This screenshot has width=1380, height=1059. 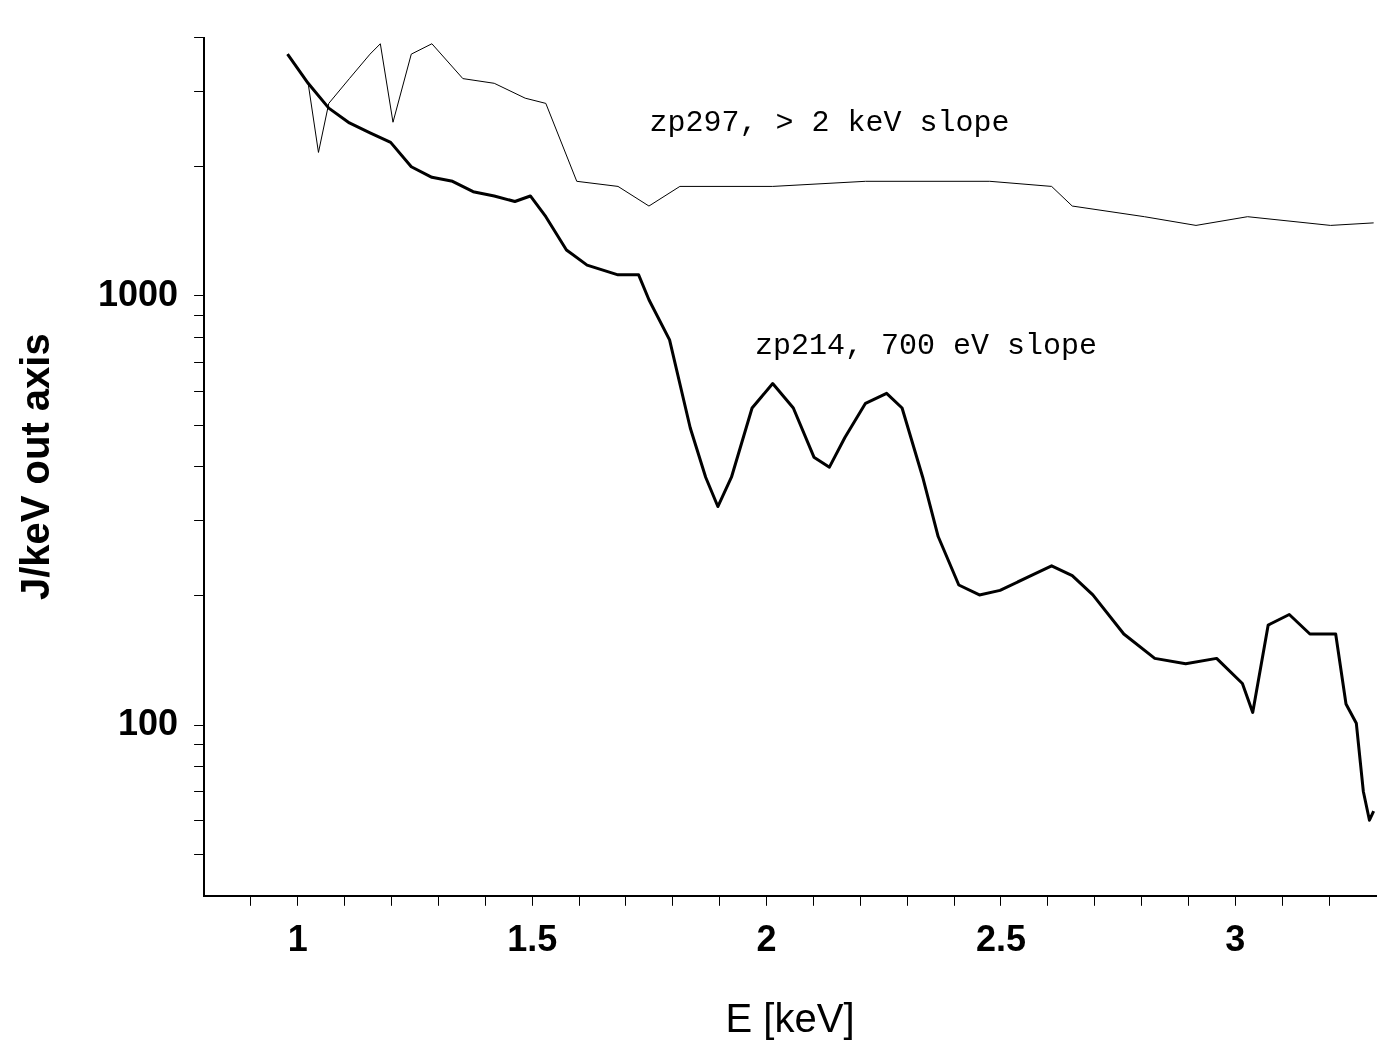 I want to click on x-tick-label: 2, so click(x=766, y=939).